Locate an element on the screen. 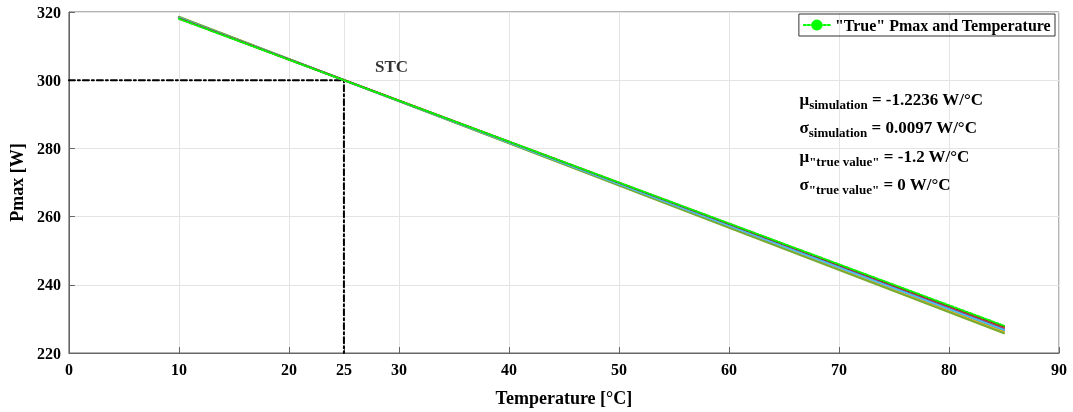 This screenshot has width=1073, height=412. annotation: σ$_{"true value"}$ = 0 W/°C is located at coordinates (875, 187).